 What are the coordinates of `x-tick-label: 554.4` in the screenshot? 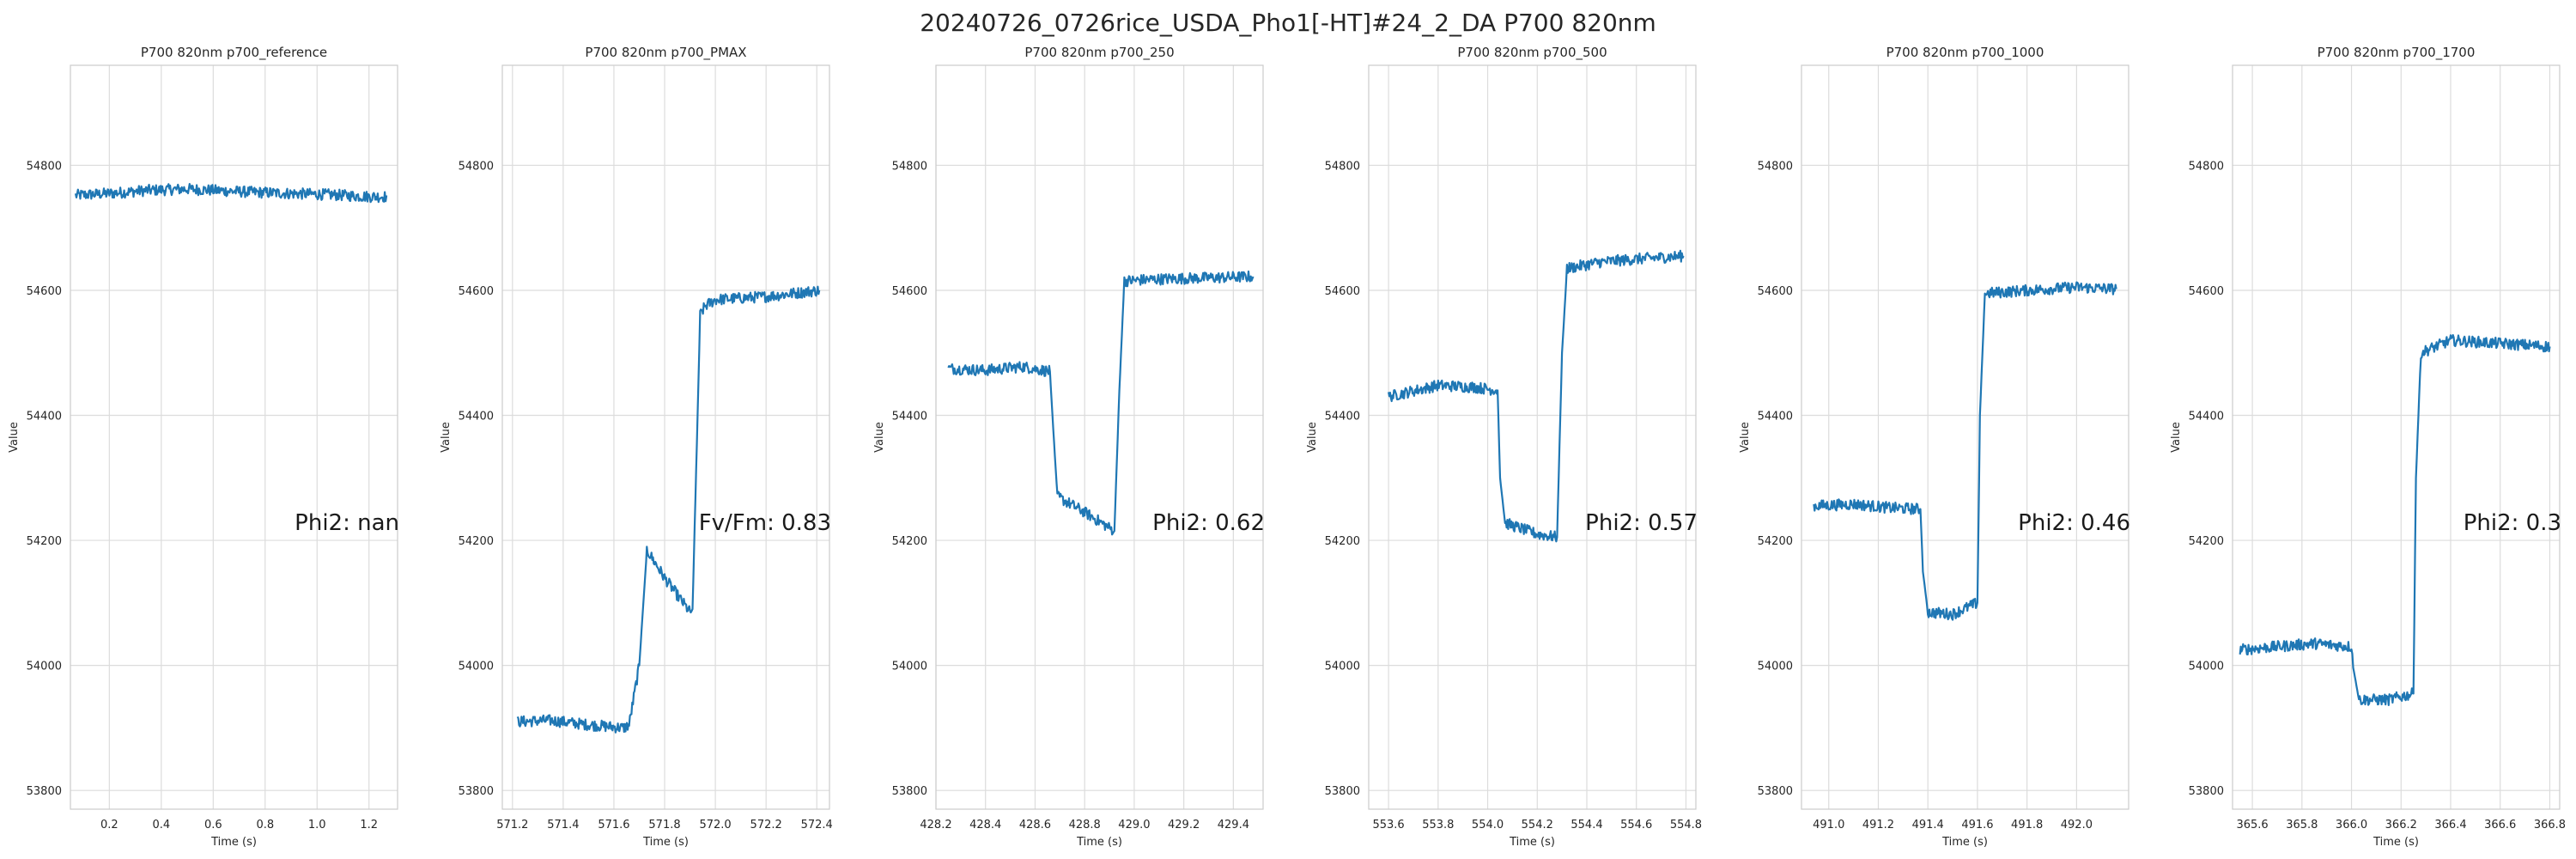 It's located at (1587, 826).